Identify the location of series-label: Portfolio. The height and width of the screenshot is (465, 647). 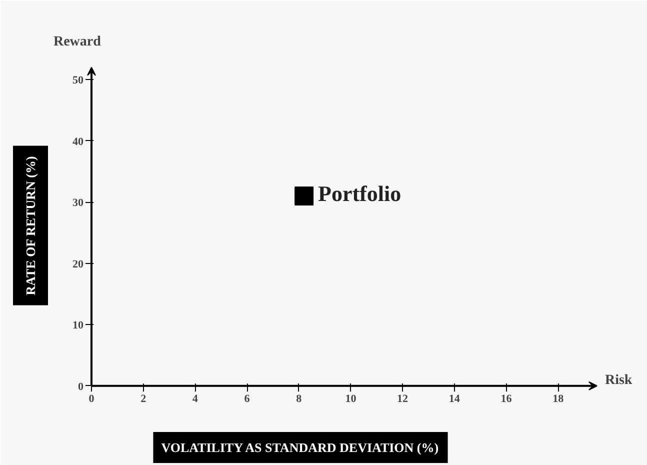
(360, 193).